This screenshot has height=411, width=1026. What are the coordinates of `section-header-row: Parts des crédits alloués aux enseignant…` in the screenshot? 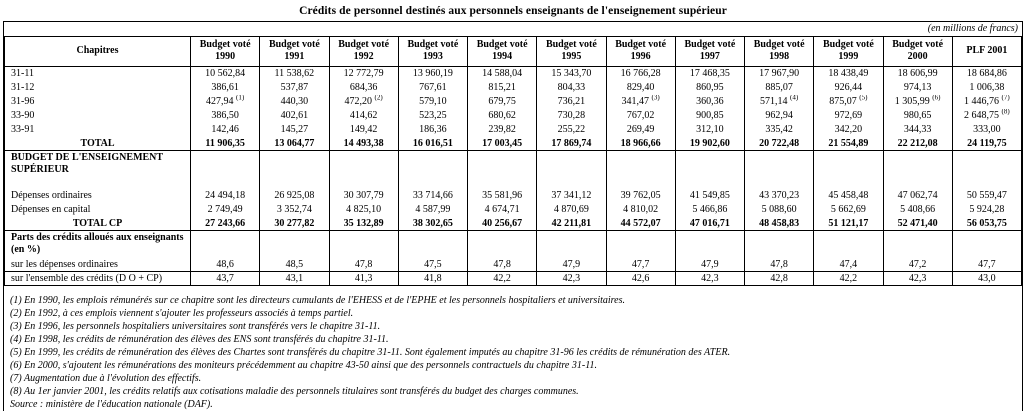 It's located at (513, 244).